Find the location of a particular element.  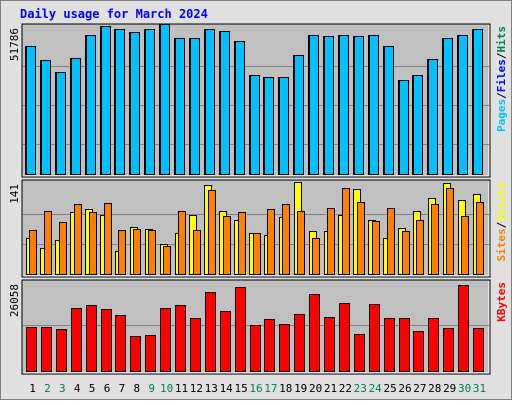

x-tick-day-25: 25 is located at coordinates (389, 388).